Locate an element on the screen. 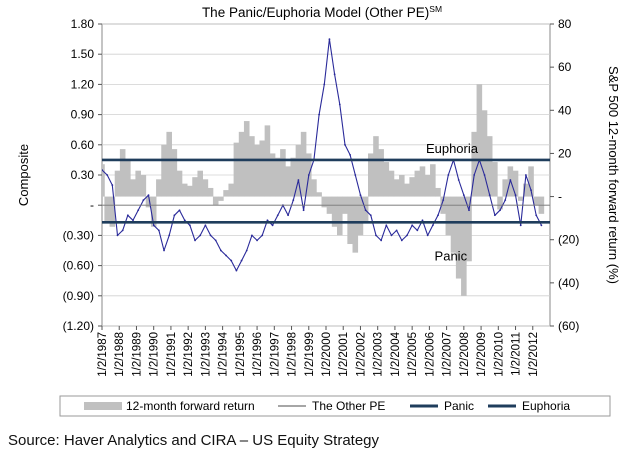  left-axis-tick-label: 1.80 is located at coordinates (83, 24).